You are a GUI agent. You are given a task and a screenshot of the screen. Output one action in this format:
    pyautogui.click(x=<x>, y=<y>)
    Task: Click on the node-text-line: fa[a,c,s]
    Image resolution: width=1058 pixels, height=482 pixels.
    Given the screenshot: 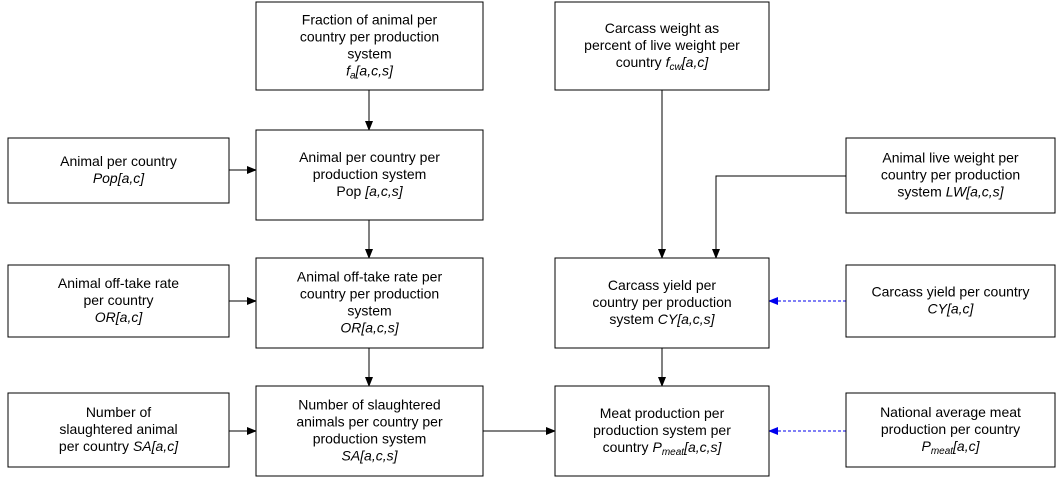 What is the action you would take?
    pyautogui.click(x=370, y=71)
    